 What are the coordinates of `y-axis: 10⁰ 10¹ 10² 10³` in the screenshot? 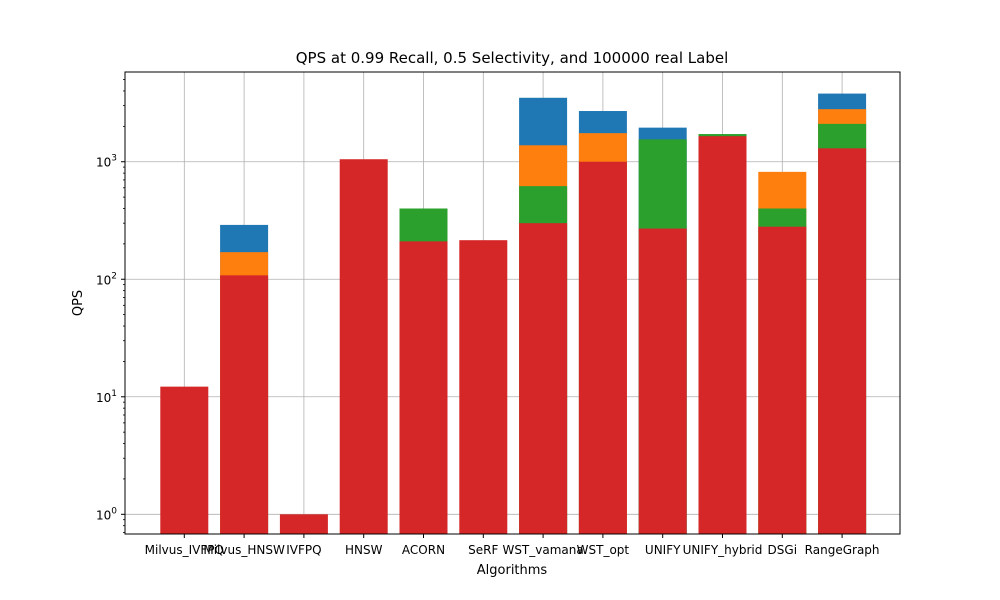 It's located at (110, 306).